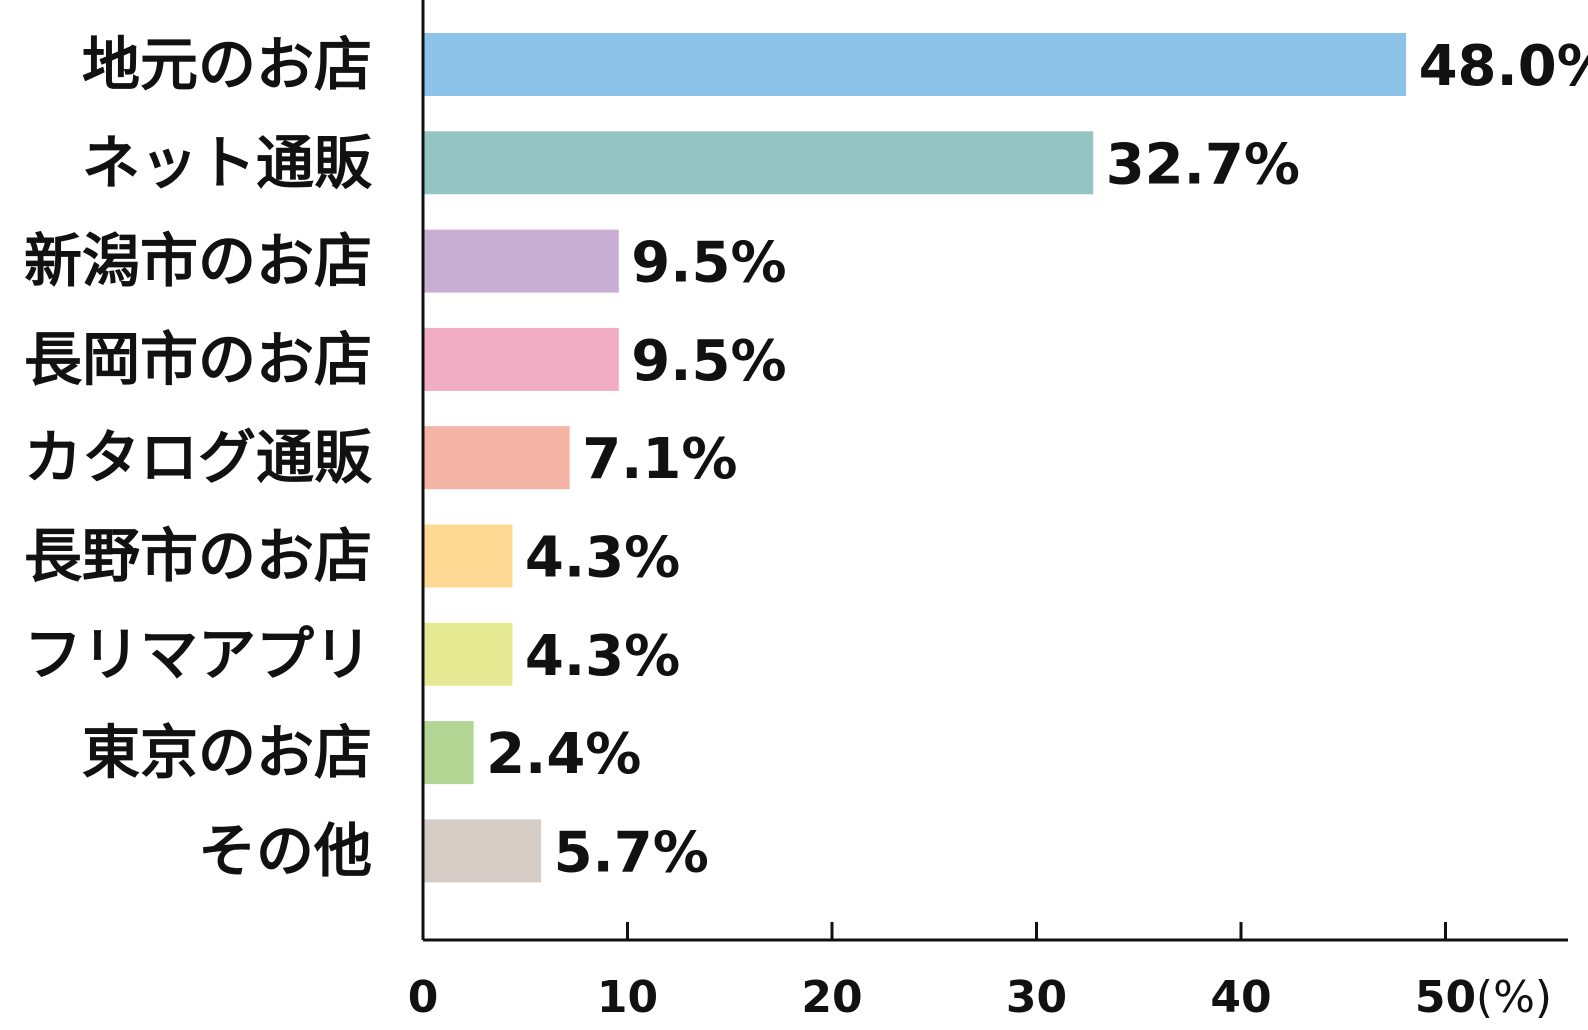  What do you see at coordinates (627, 997) in the screenshot?
I see `x-tick-label-1: 10` at bounding box center [627, 997].